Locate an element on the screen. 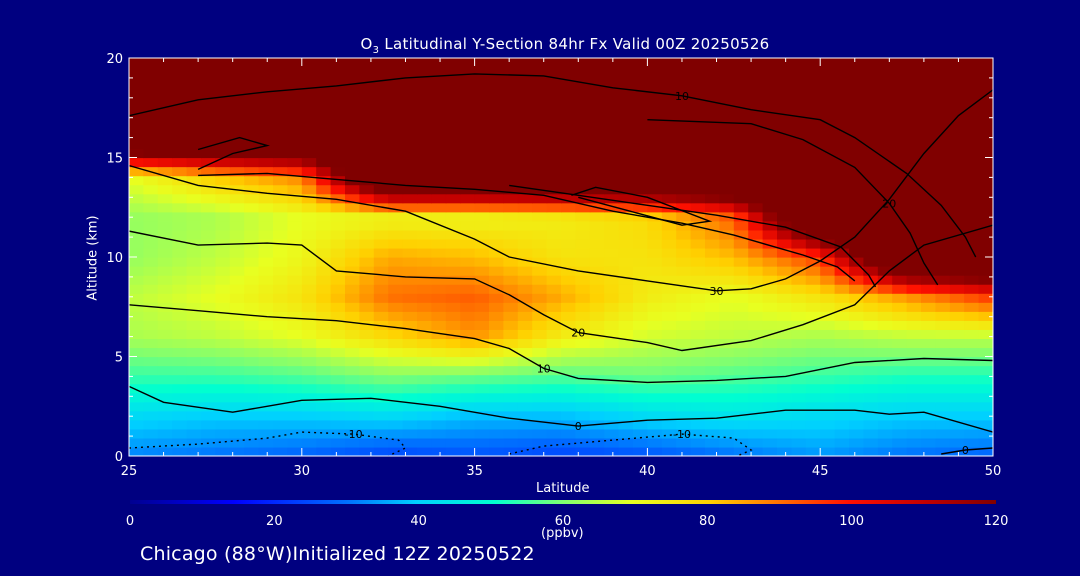 The image size is (1080, 576). x-axis-label: Latitude is located at coordinates (563, 488).